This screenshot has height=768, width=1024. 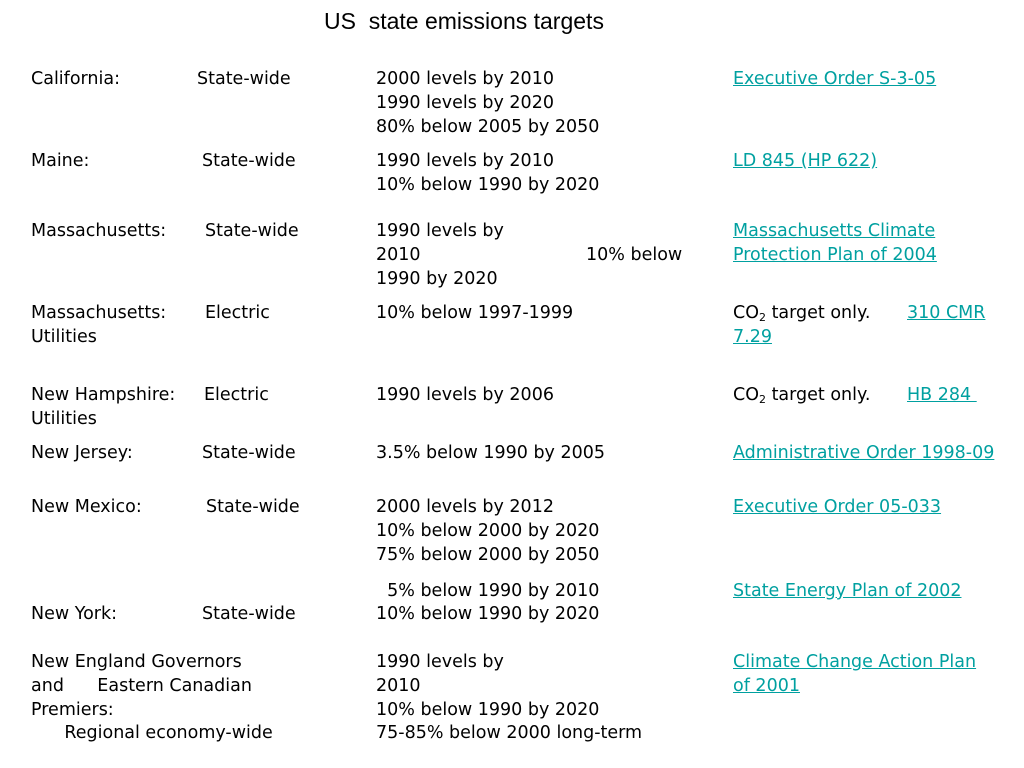 What do you see at coordinates (103, 395) in the screenshot?
I see `state-label: New Hampshire:` at bounding box center [103, 395].